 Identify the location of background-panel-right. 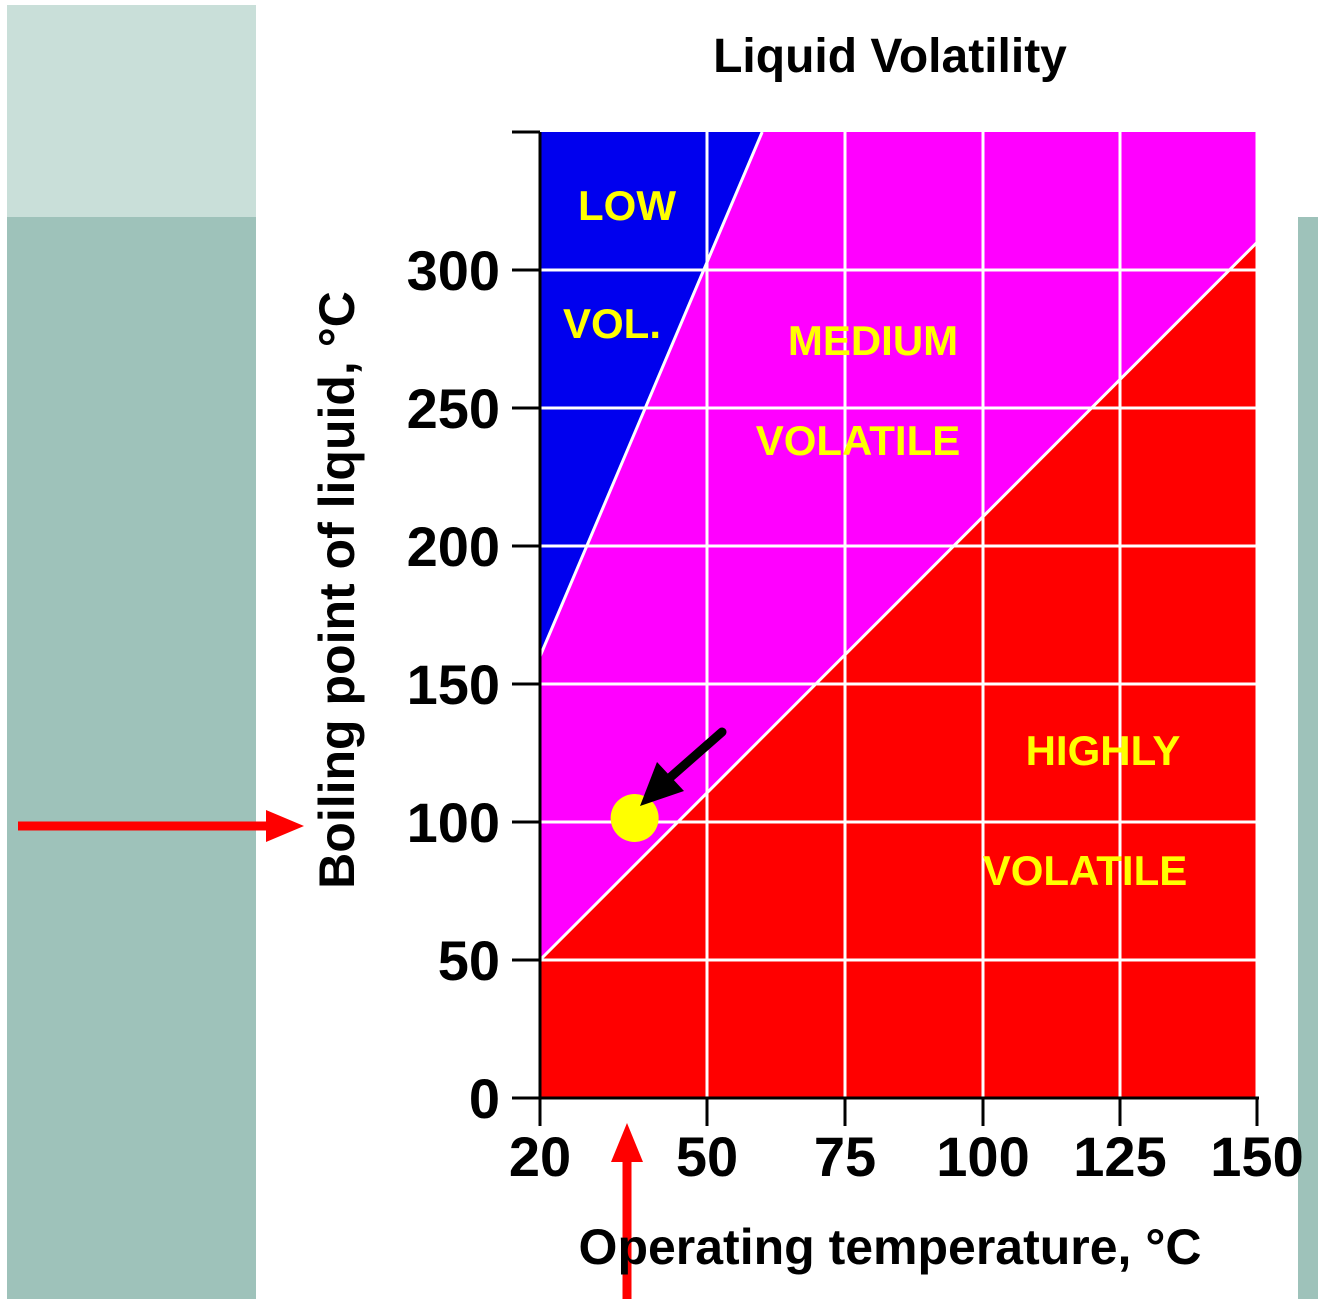
(1308, 758).